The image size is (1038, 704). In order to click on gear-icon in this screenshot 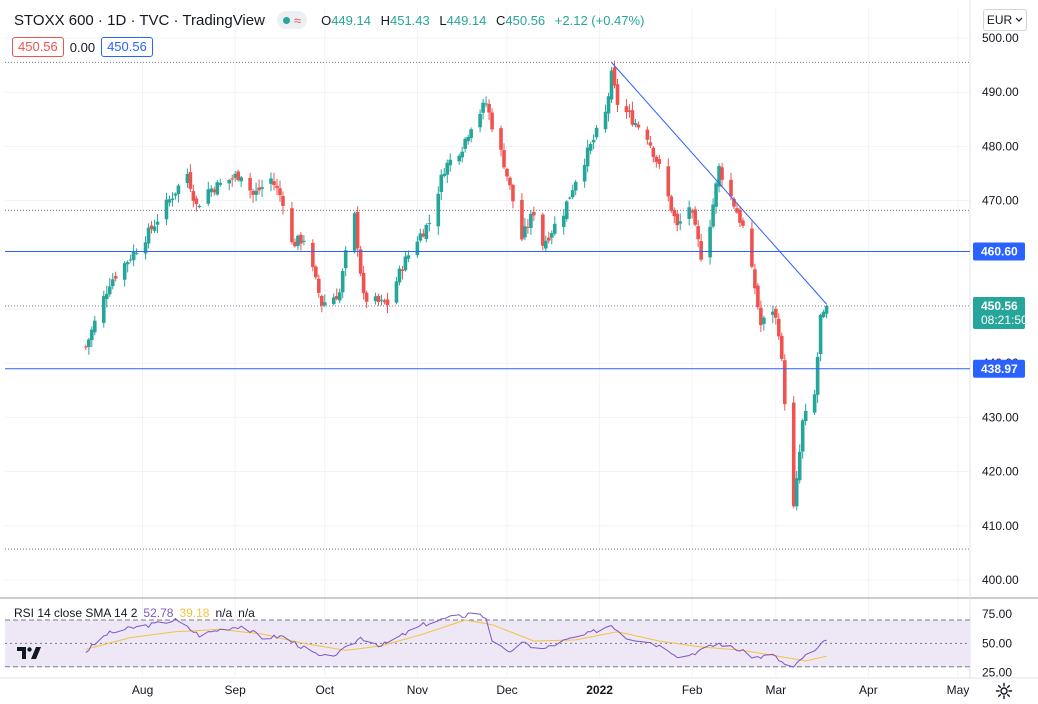, I will do `click(1004, 691)`.